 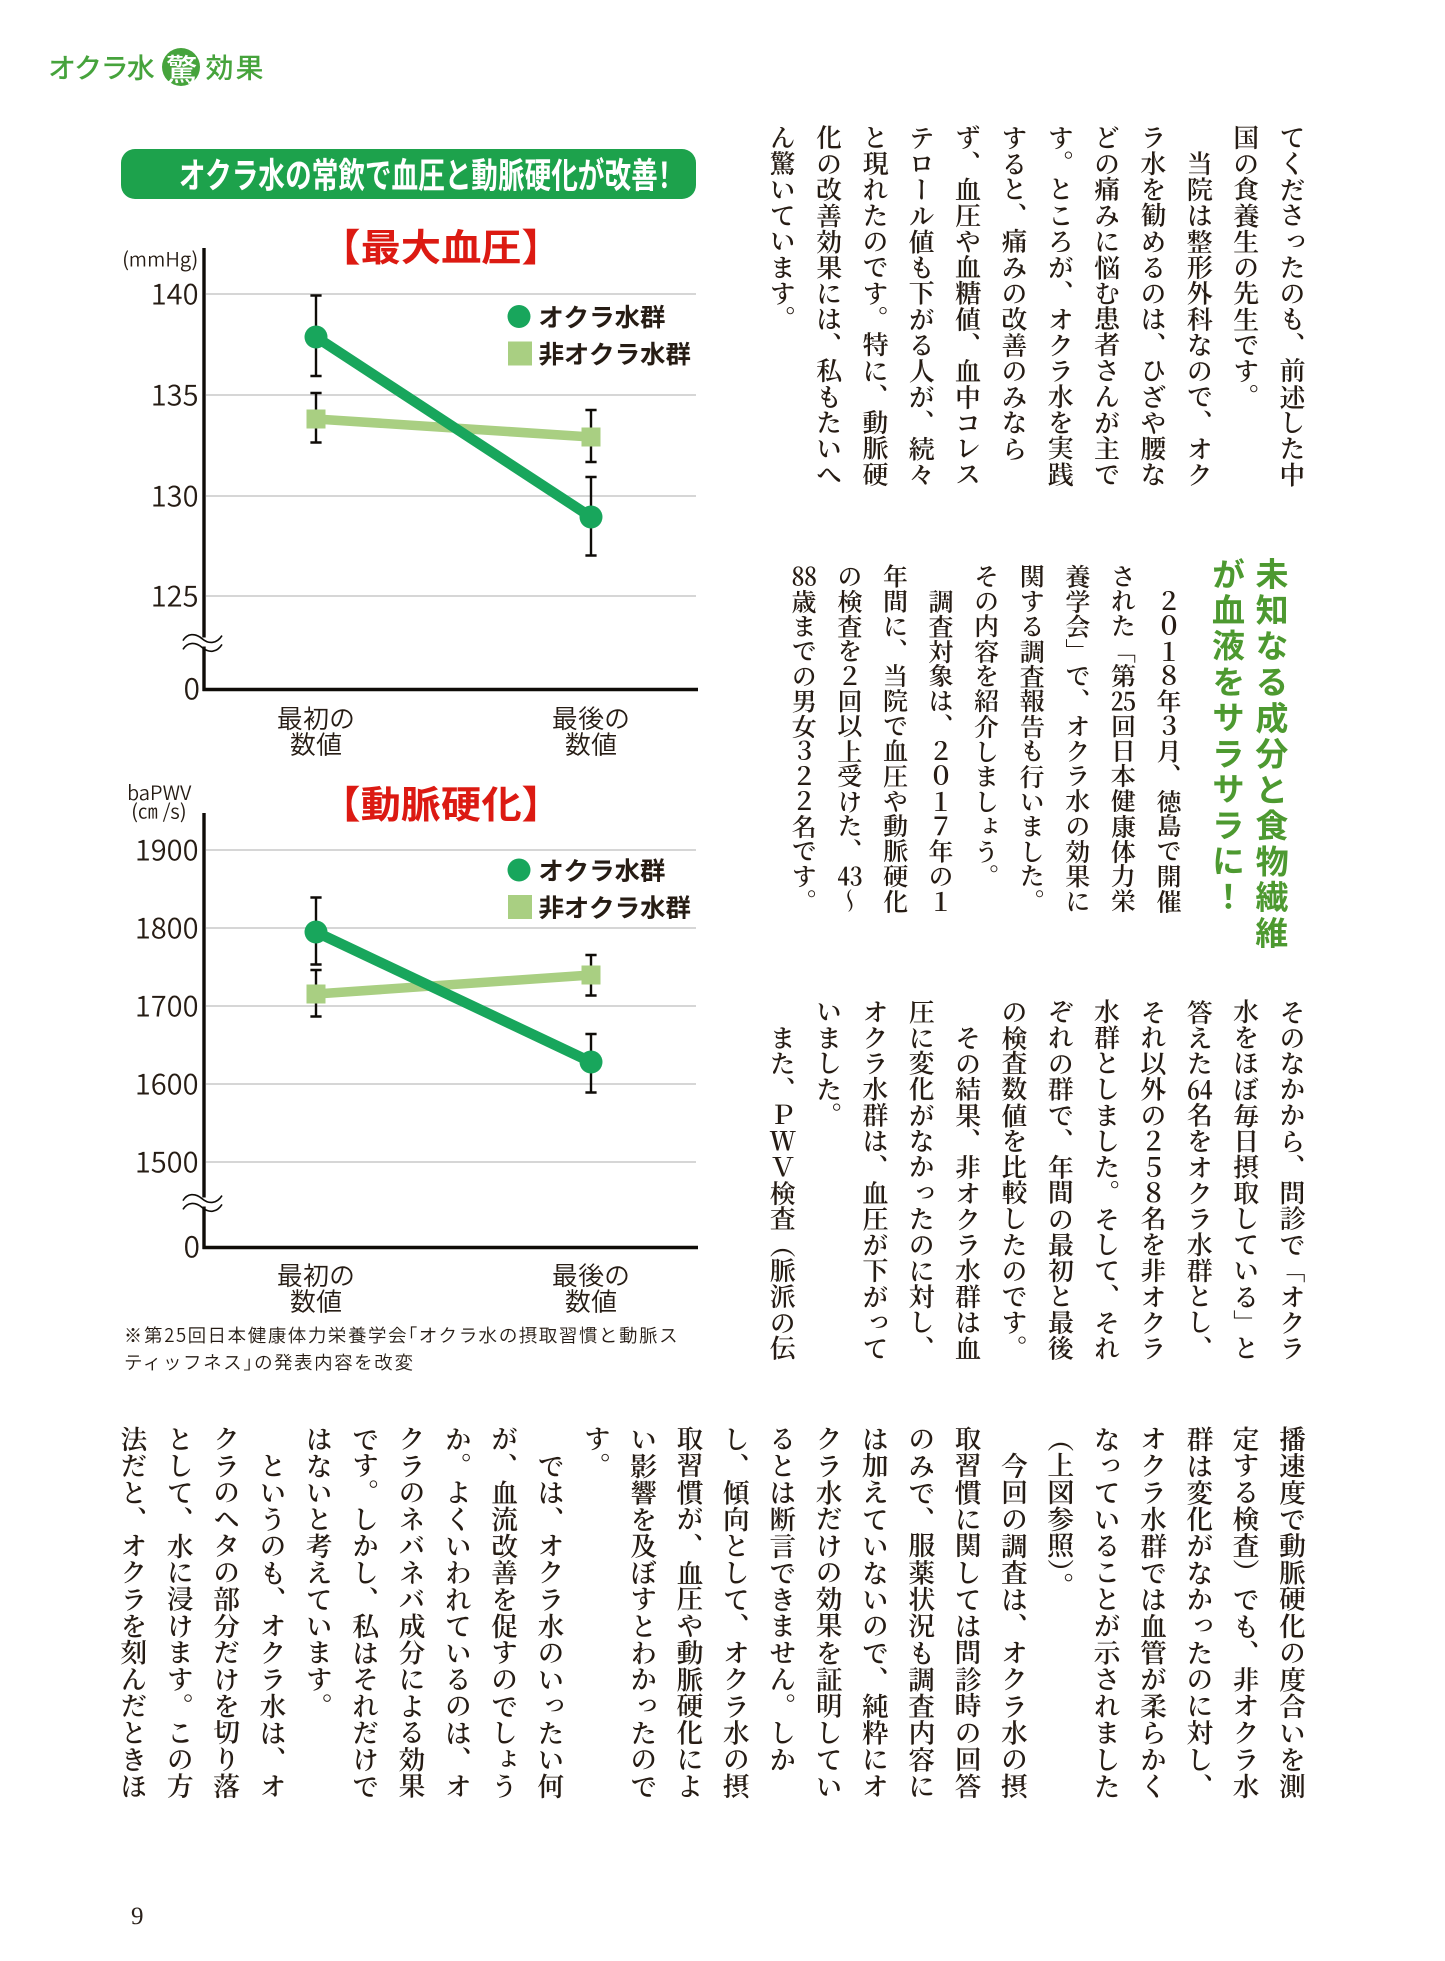 I want to click on svg-text: baPWV, so click(x=159, y=791).